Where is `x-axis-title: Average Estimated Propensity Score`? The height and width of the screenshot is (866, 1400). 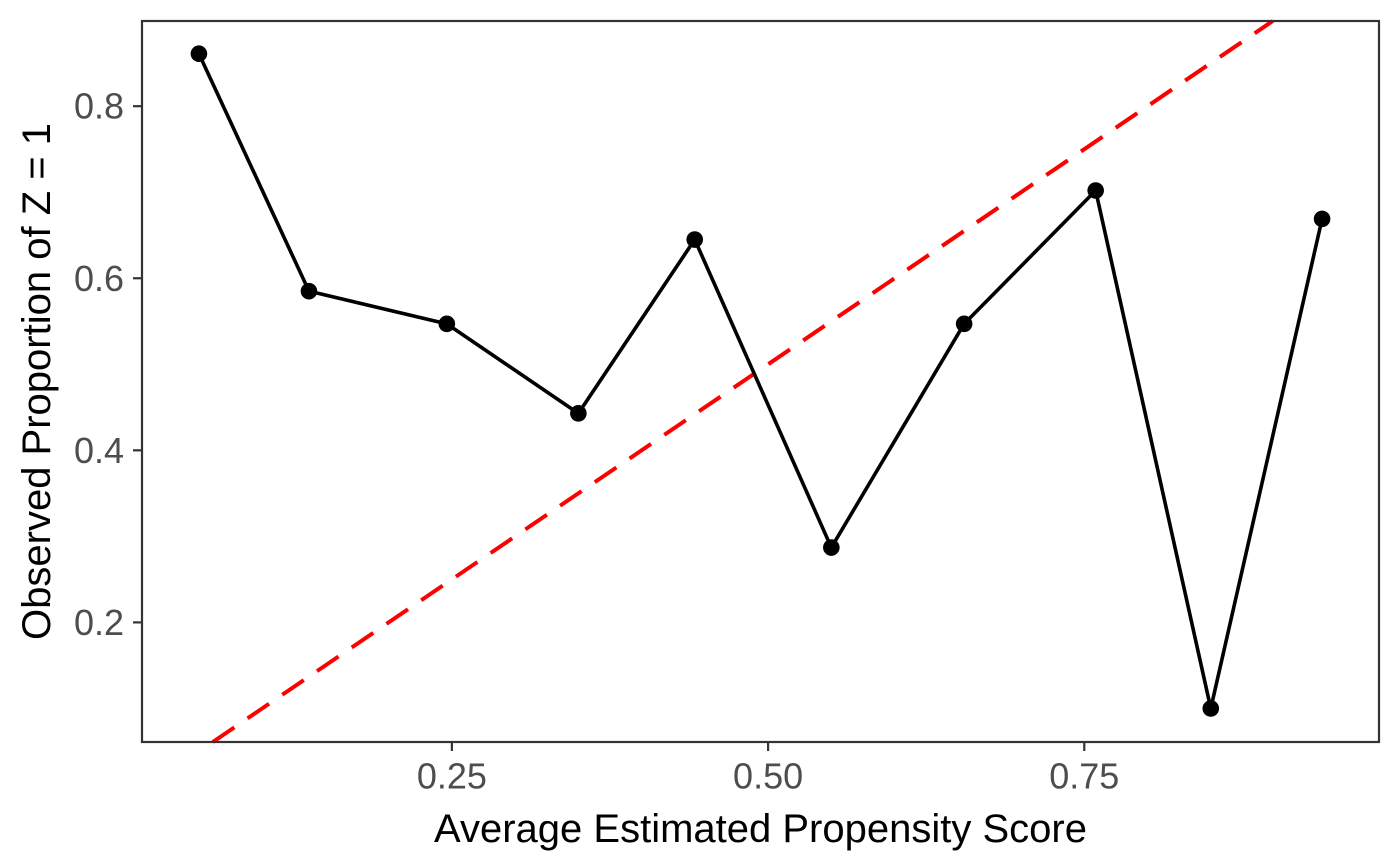 x-axis-title: Average Estimated Propensity Score is located at coordinates (760, 829).